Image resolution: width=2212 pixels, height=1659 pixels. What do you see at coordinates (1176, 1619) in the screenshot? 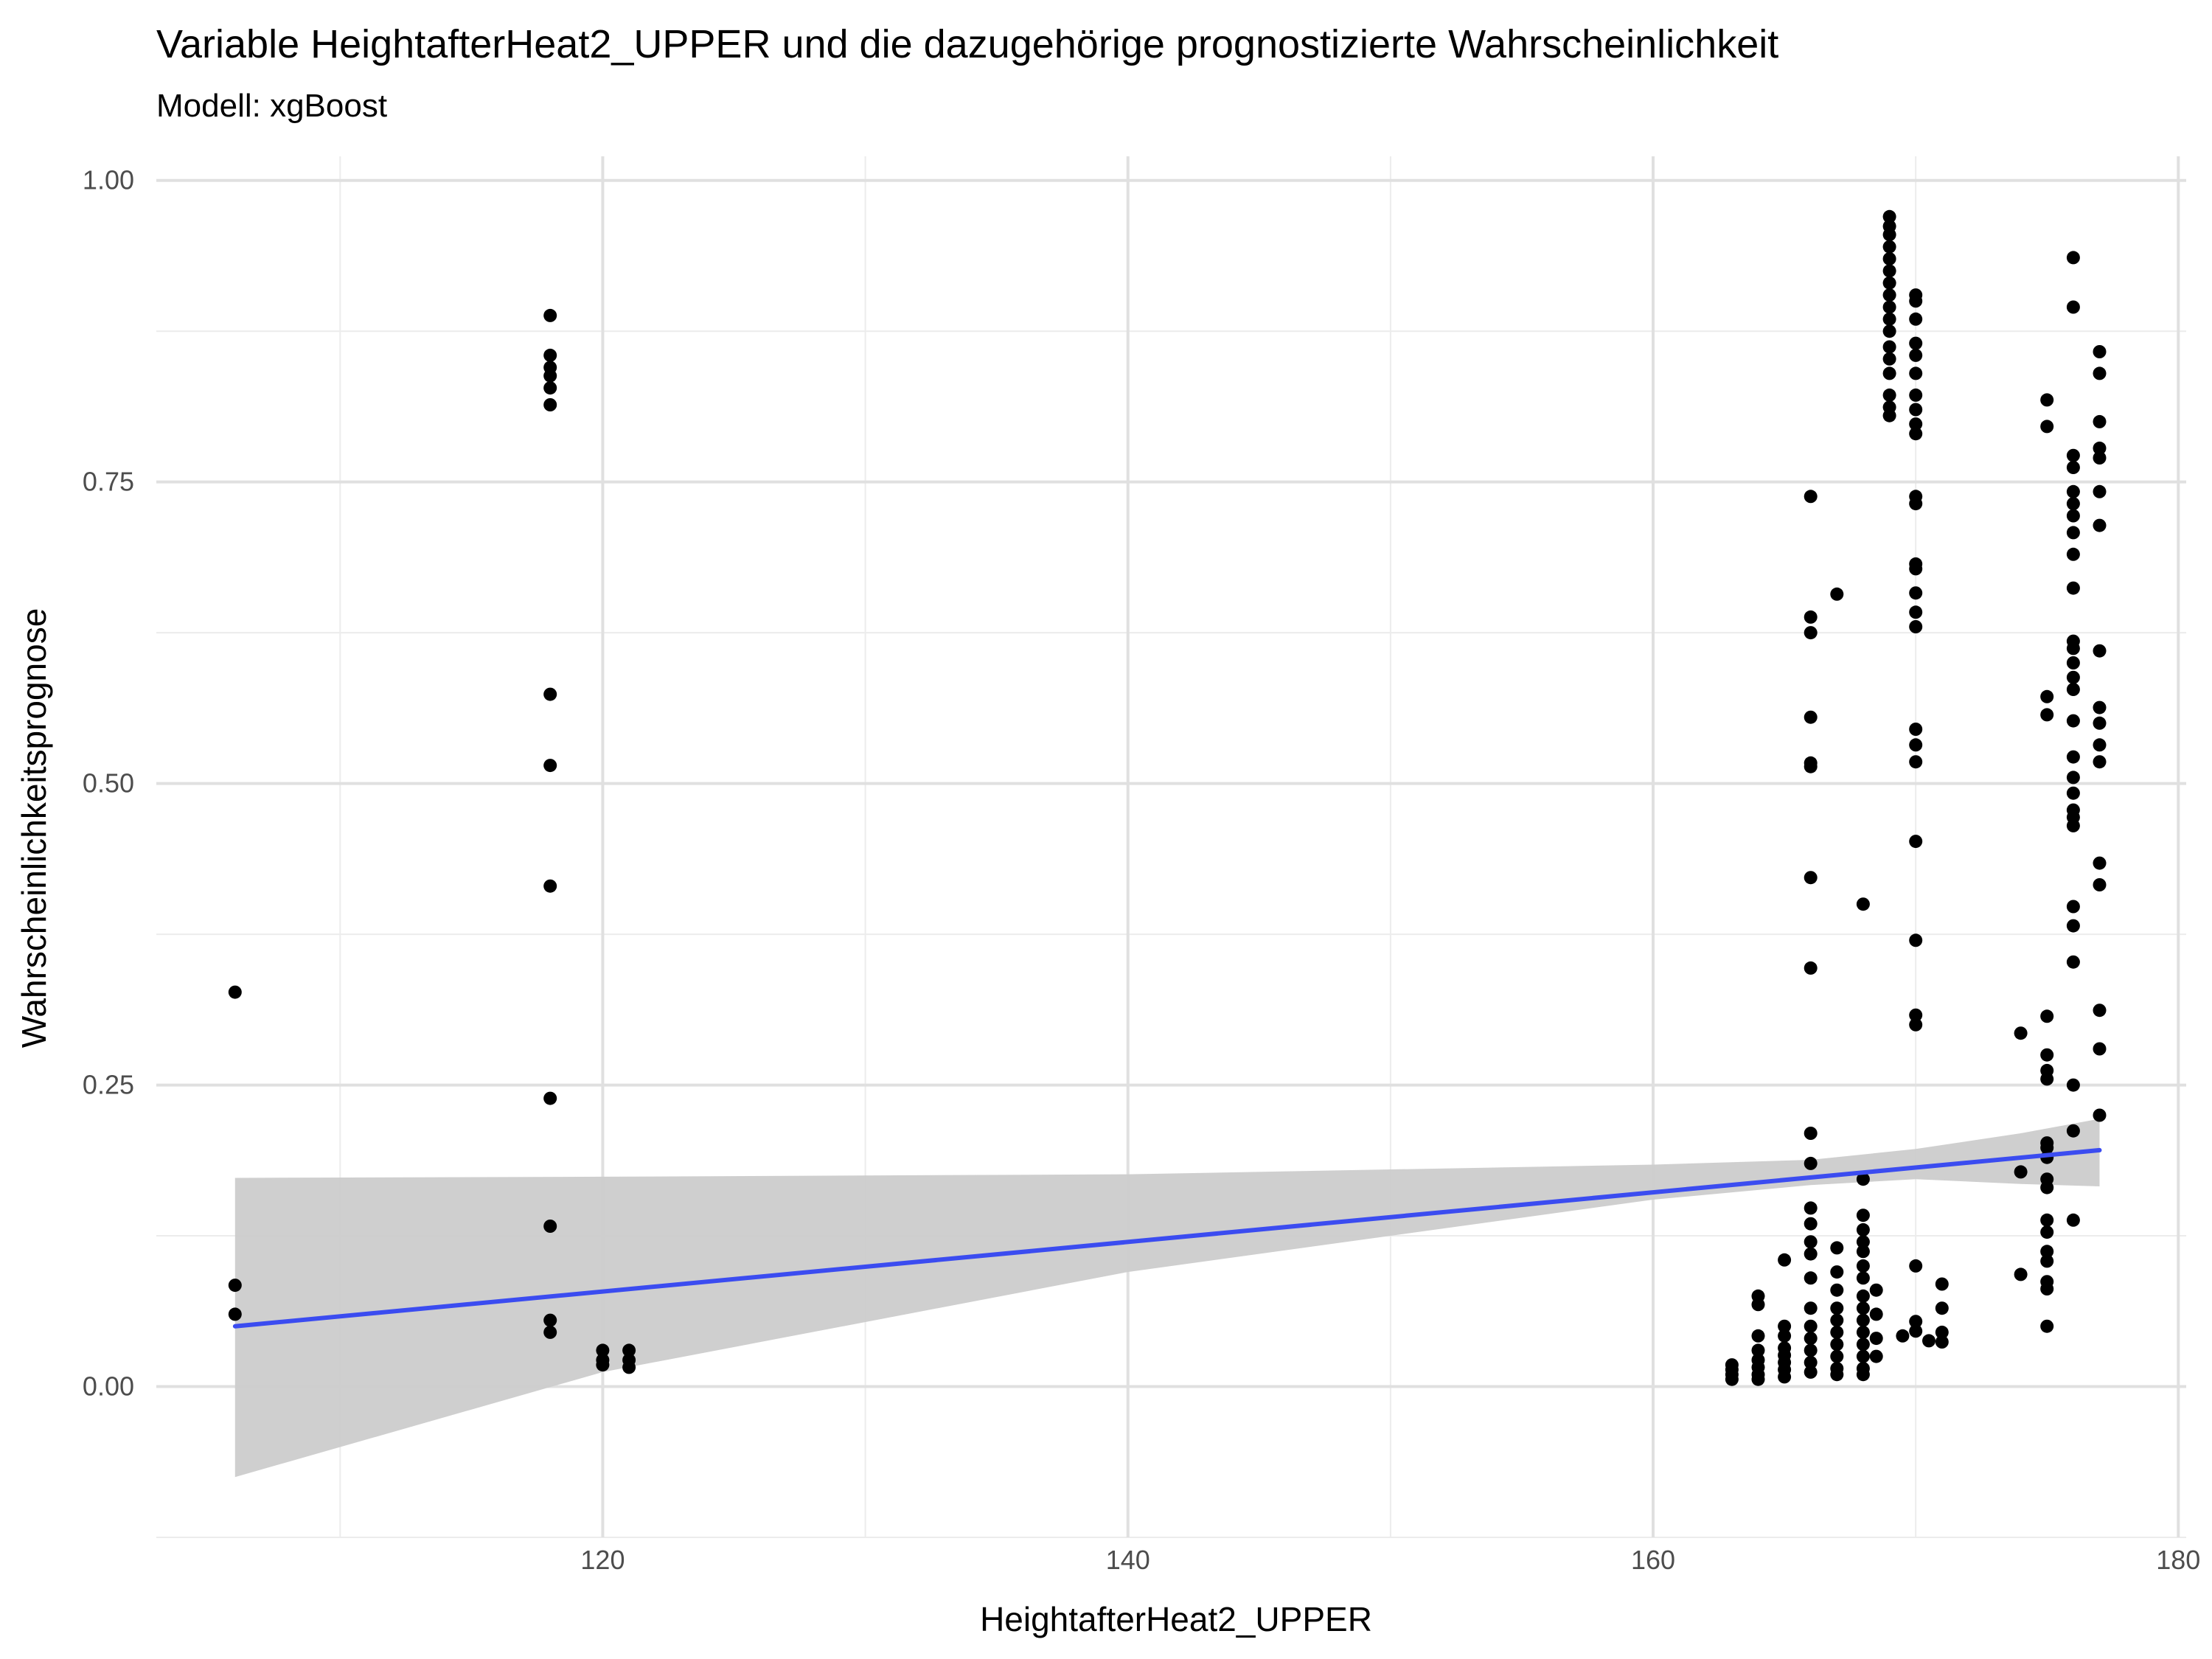
I see `x-axis-title: HeightafterHeat2_UPPER` at bounding box center [1176, 1619].